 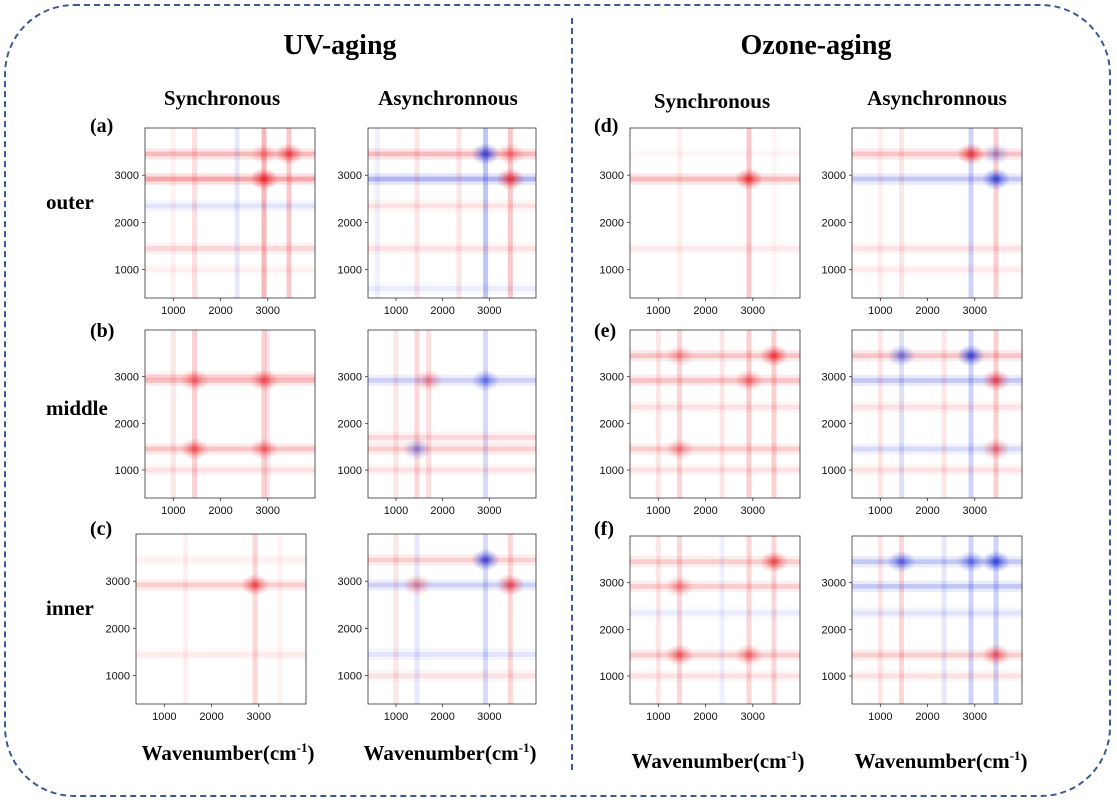 I want to click on y-tick-b-sync-0: 1000, so click(x=612, y=271).